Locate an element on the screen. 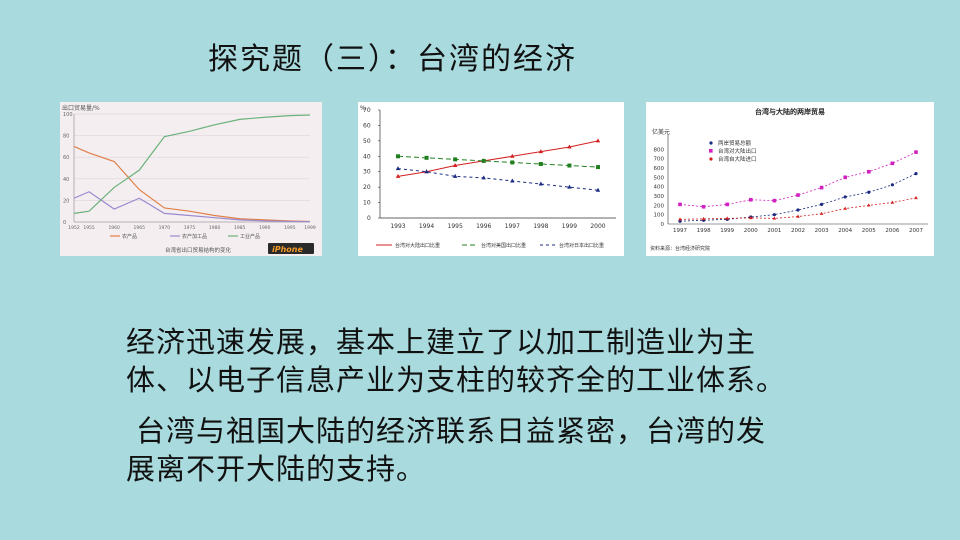 The image size is (960, 540). x-tick-label: 1994 is located at coordinates (426, 226).